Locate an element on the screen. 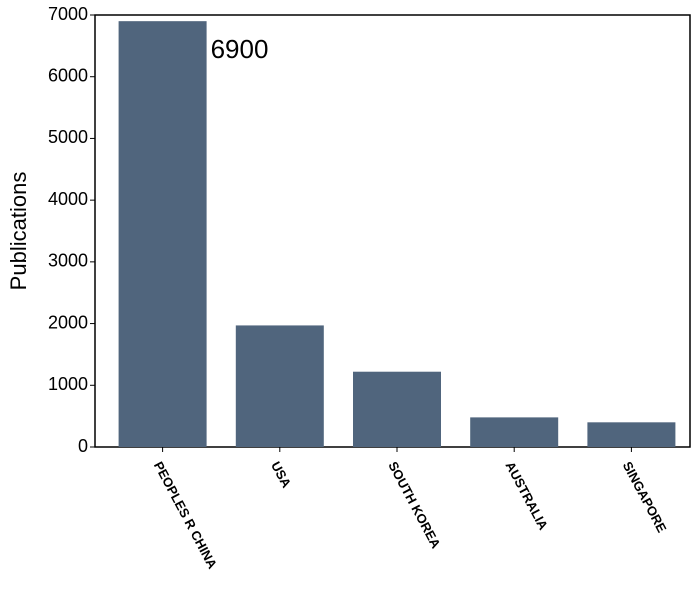  x-tick-label: SINGAPORE is located at coordinates (645, 497).